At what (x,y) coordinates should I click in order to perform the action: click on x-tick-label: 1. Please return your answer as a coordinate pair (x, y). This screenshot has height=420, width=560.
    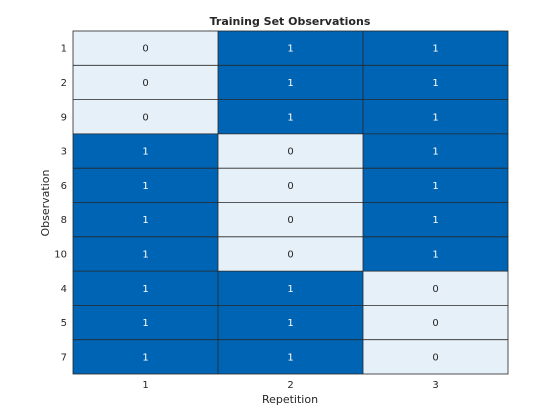
    Looking at the image, I should click on (145, 385).